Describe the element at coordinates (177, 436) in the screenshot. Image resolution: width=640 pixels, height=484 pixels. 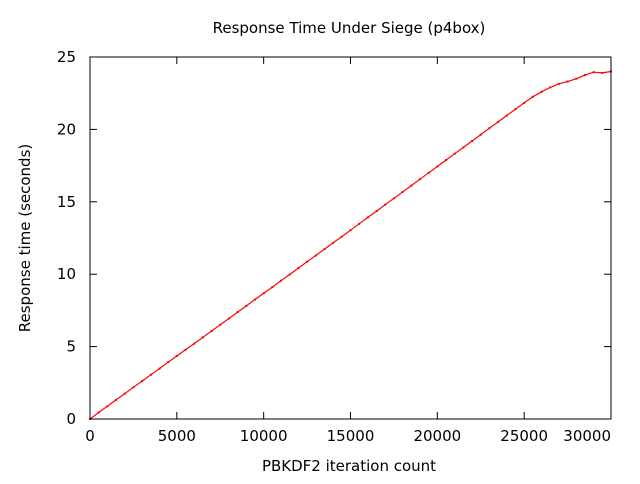
I see `x-tick-label: 5000` at that location.